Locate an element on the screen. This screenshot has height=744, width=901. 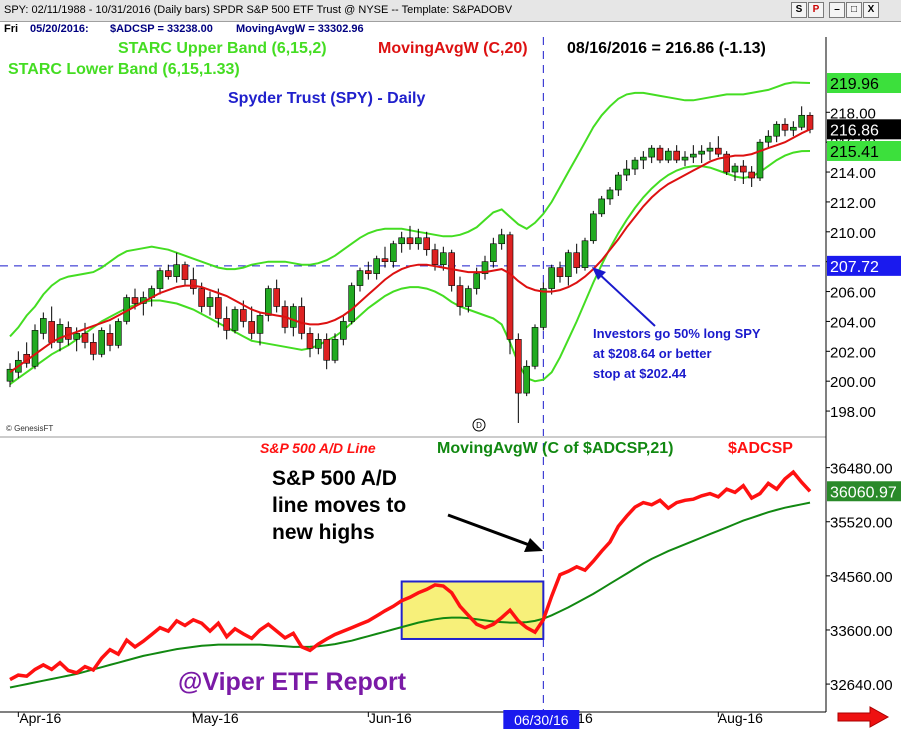
close-price-badge-background is located at coordinates (864, 129).